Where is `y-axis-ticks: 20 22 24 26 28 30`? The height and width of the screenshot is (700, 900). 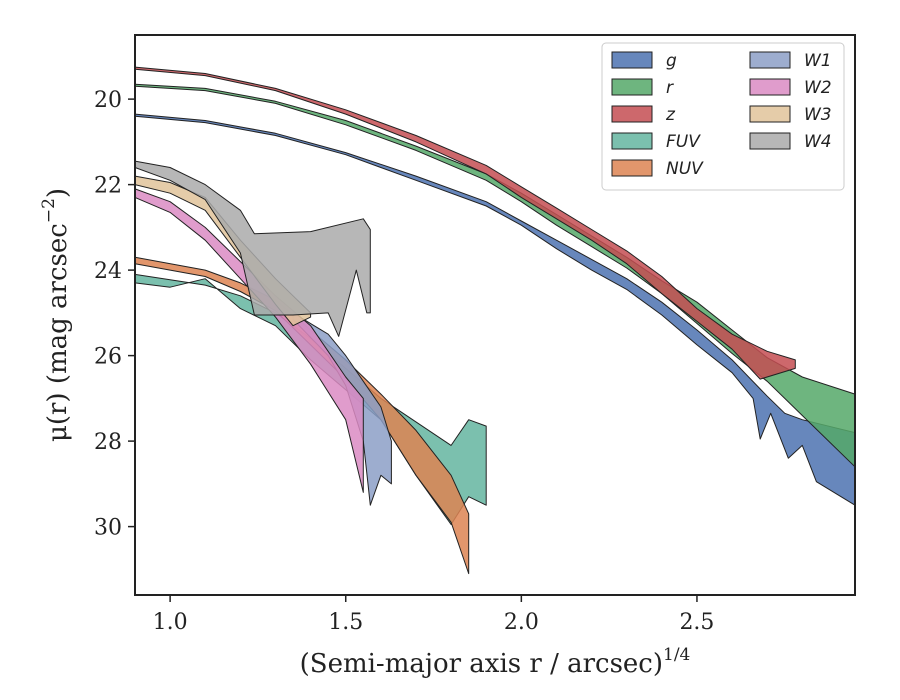
y-axis-ticks: 20 22 24 26 28 30 is located at coordinates (114, 314).